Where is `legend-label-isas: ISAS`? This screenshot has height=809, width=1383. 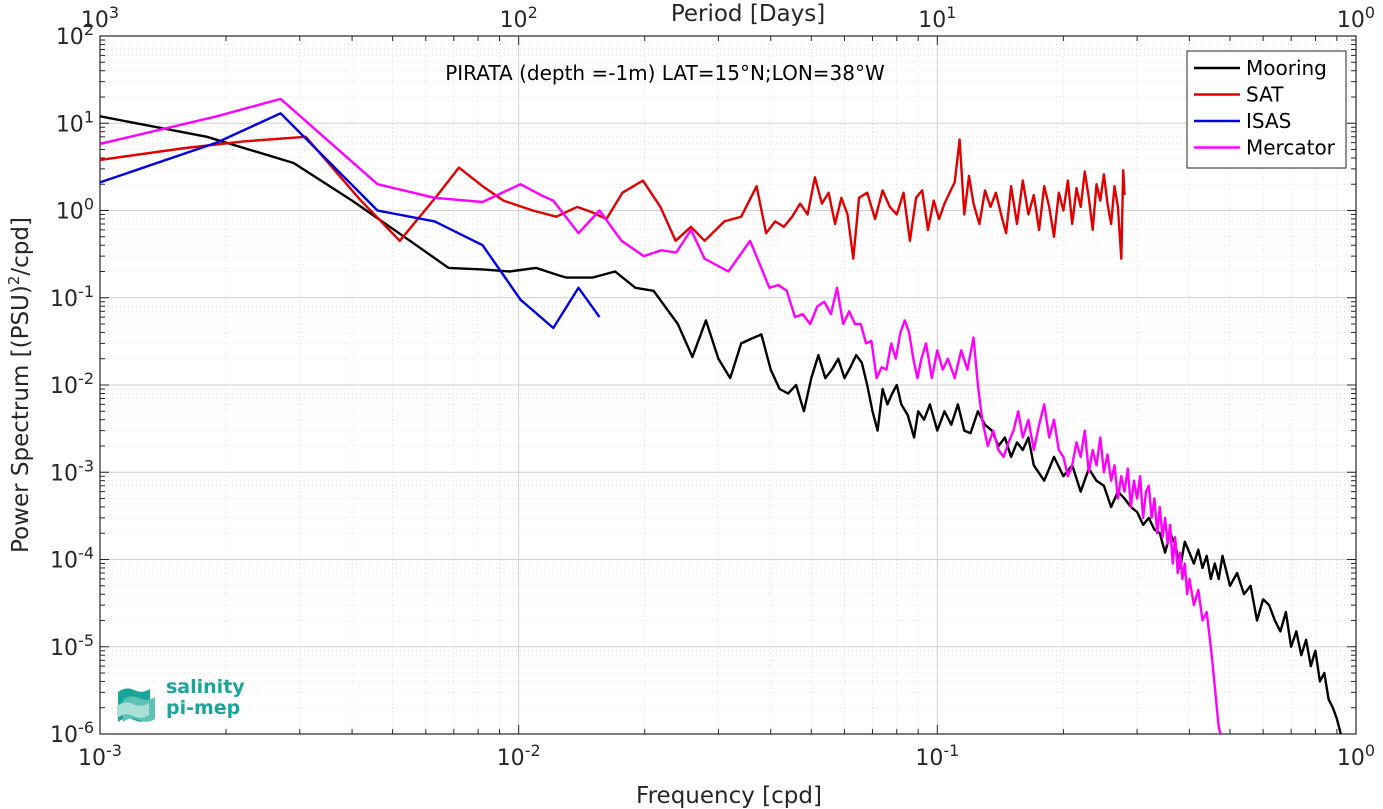
legend-label-isas: ISAS is located at coordinates (1268, 121).